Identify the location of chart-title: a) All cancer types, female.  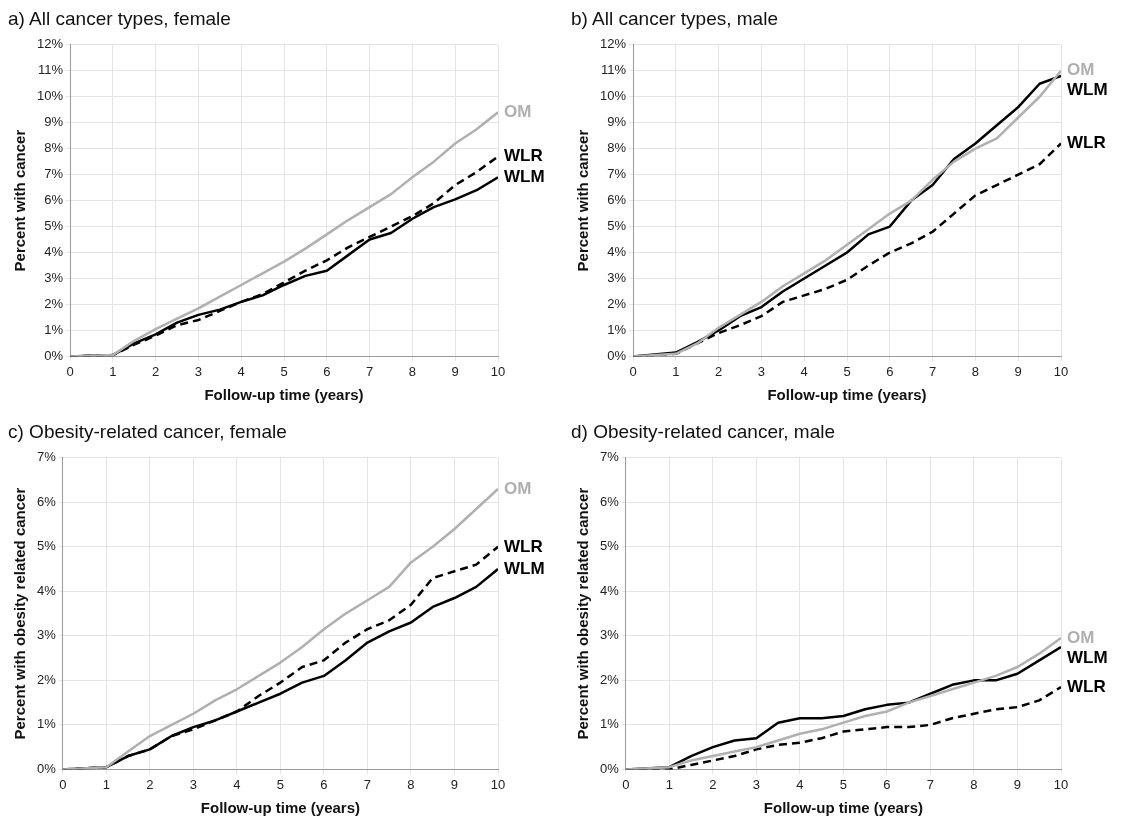
(120, 19).